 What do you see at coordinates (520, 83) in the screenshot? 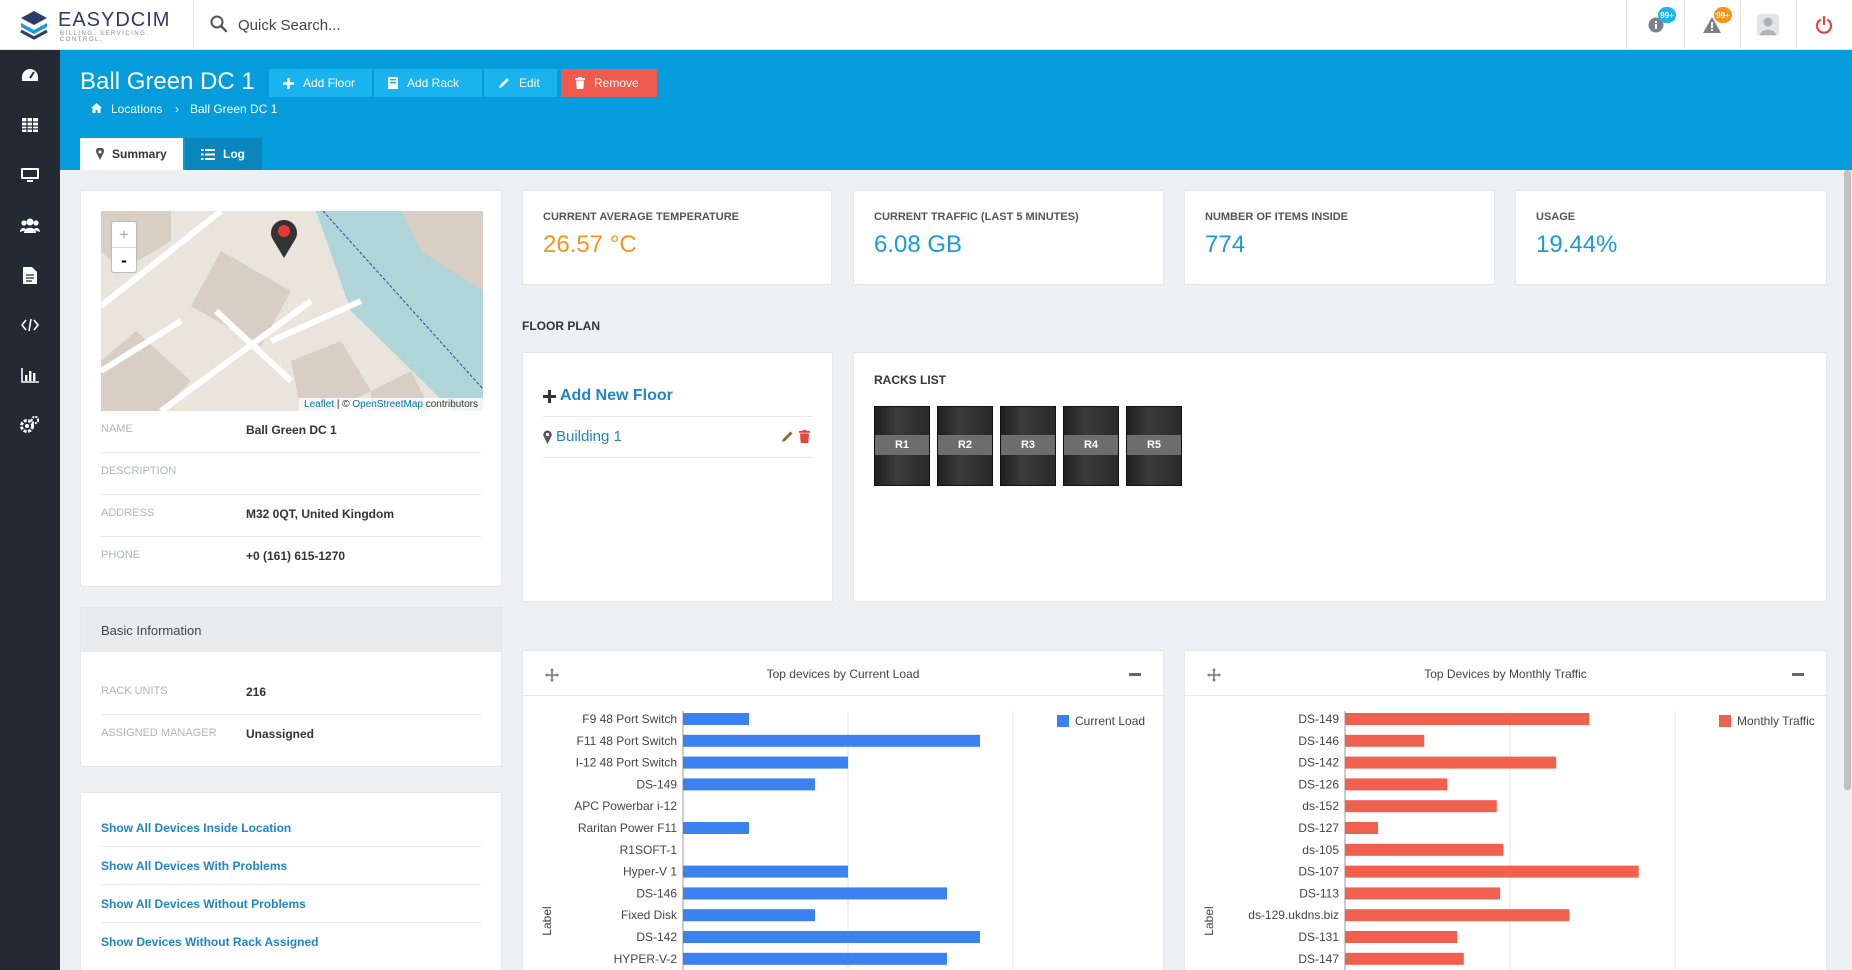
I see `edit-button: Edit` at bounding box center [520, 83].